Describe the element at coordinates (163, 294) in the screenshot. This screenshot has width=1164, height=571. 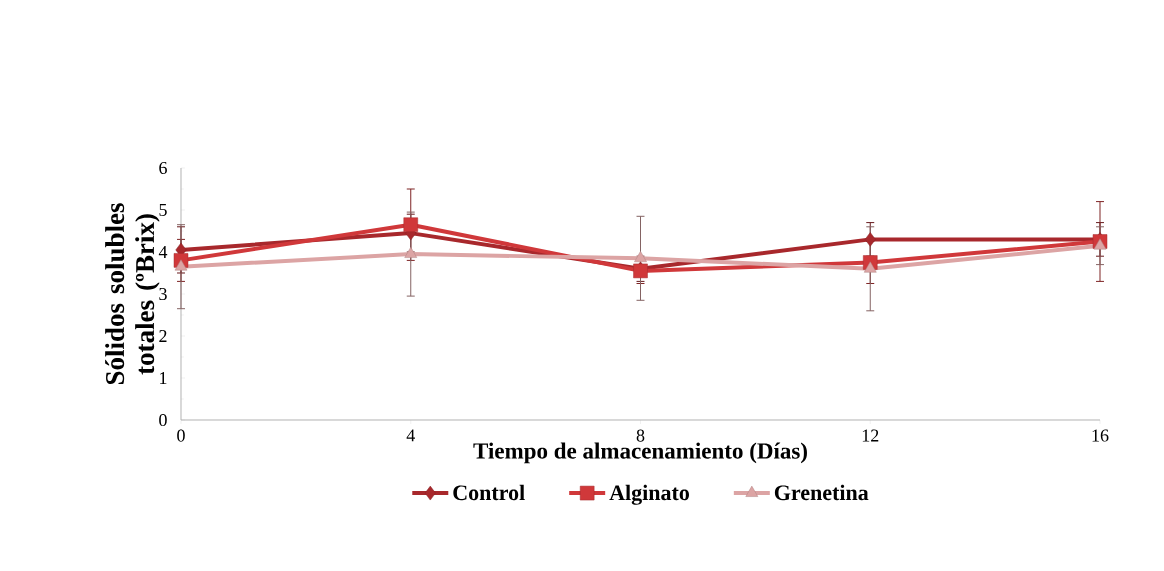
I see `y-tick-label: 3` at that location.